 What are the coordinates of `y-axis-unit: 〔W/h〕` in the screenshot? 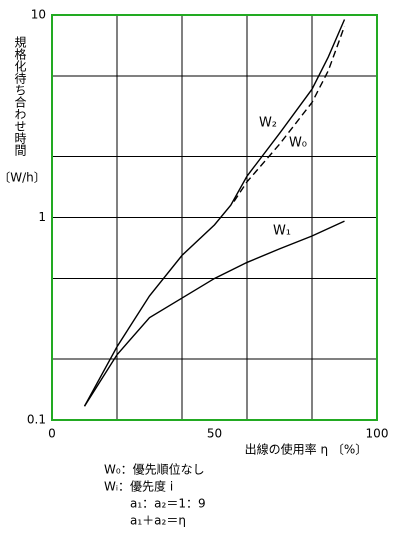 It's located at (23, 178).